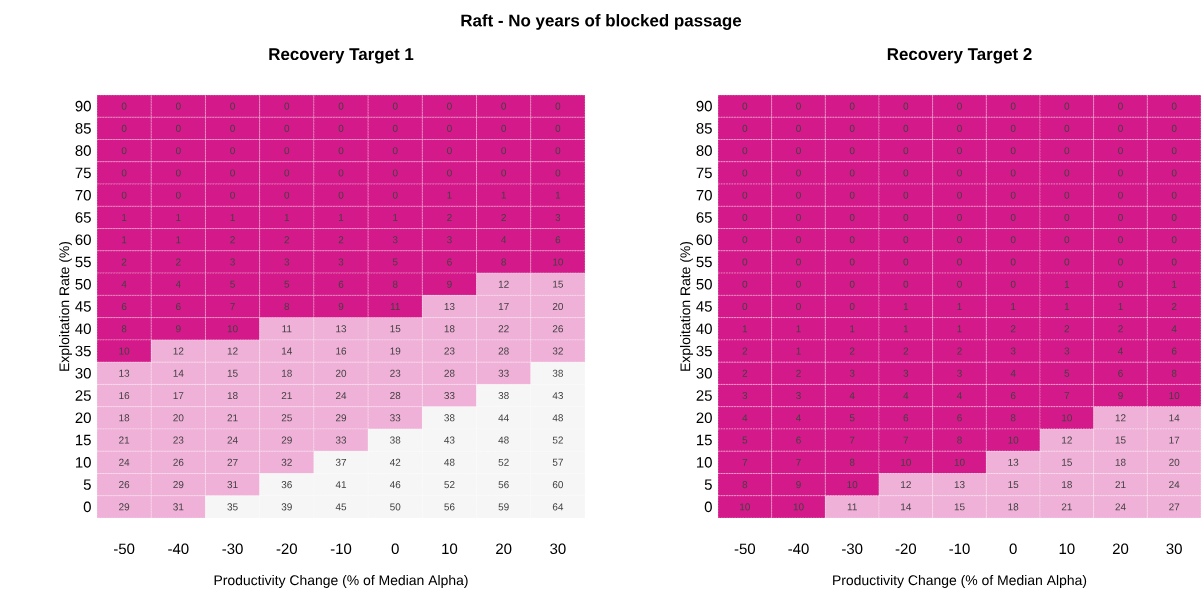 The height and width of the screenshot is (608, 1202). What do you see at coordinates (286, 440) in the screenshot?
I see `data-label: 29` at bounding box center [286, 440].